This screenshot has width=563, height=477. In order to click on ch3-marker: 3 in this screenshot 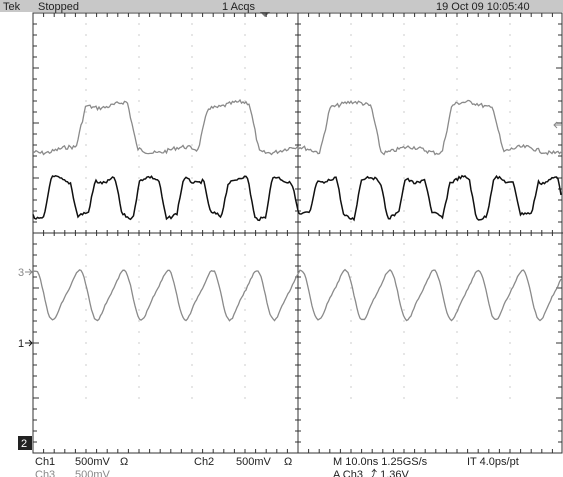, I will do `click(21, 273)`.